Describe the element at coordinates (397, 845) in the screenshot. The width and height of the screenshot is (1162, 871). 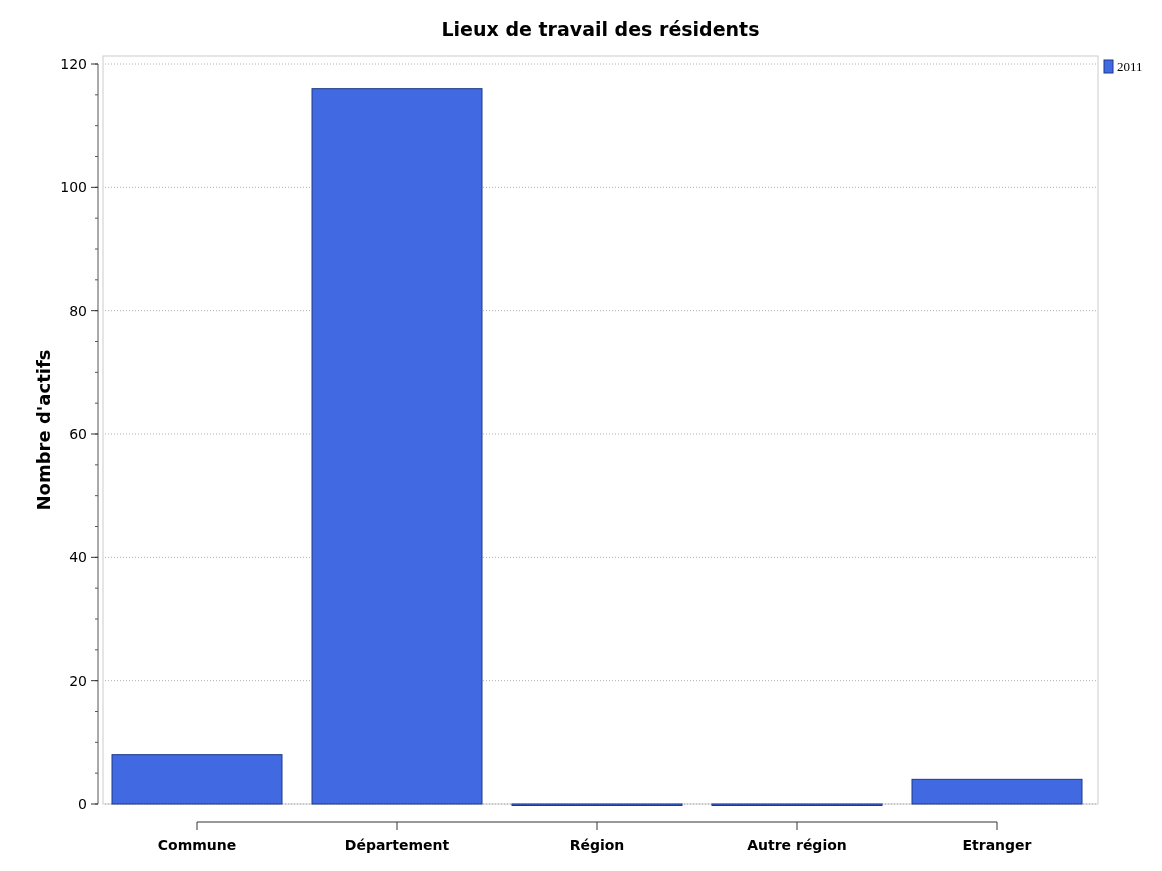
I see `x-tick-label: Département` at that location.